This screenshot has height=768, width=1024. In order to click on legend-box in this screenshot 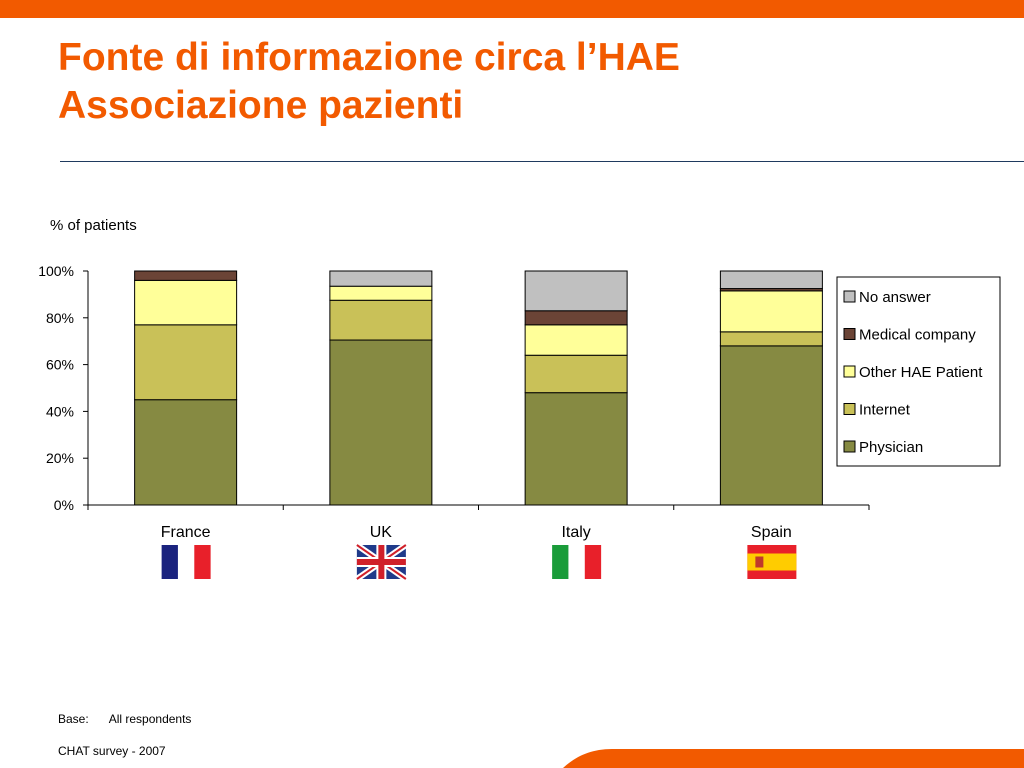, I will do `click(918, 371)`.